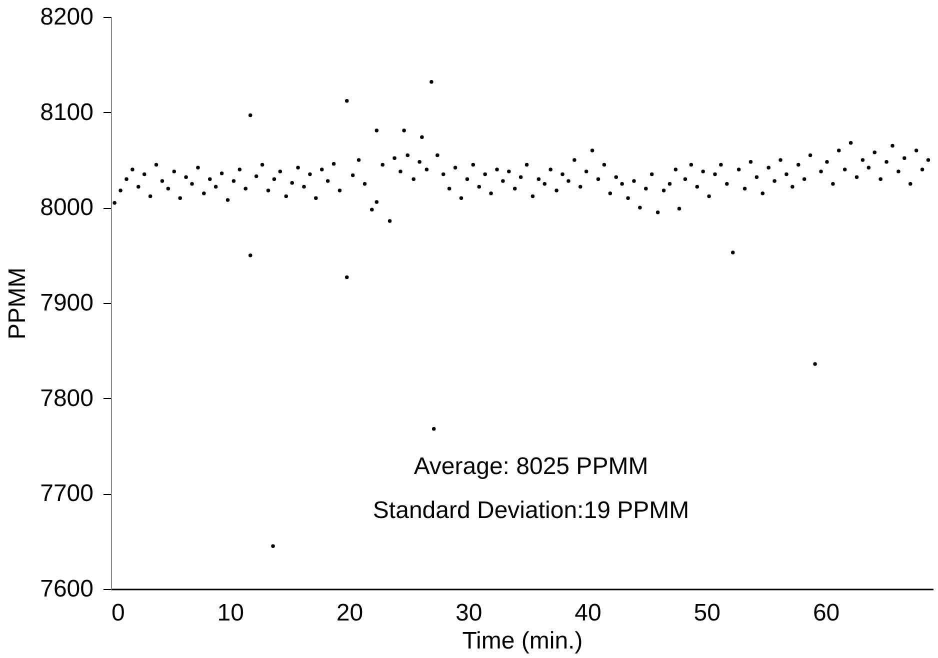 This screenshot has height=658, width=938. What do you see at coordinates (118, 613) in the screenshot?
I see `x-tick-label: 0` at bounding box center [118, 613].